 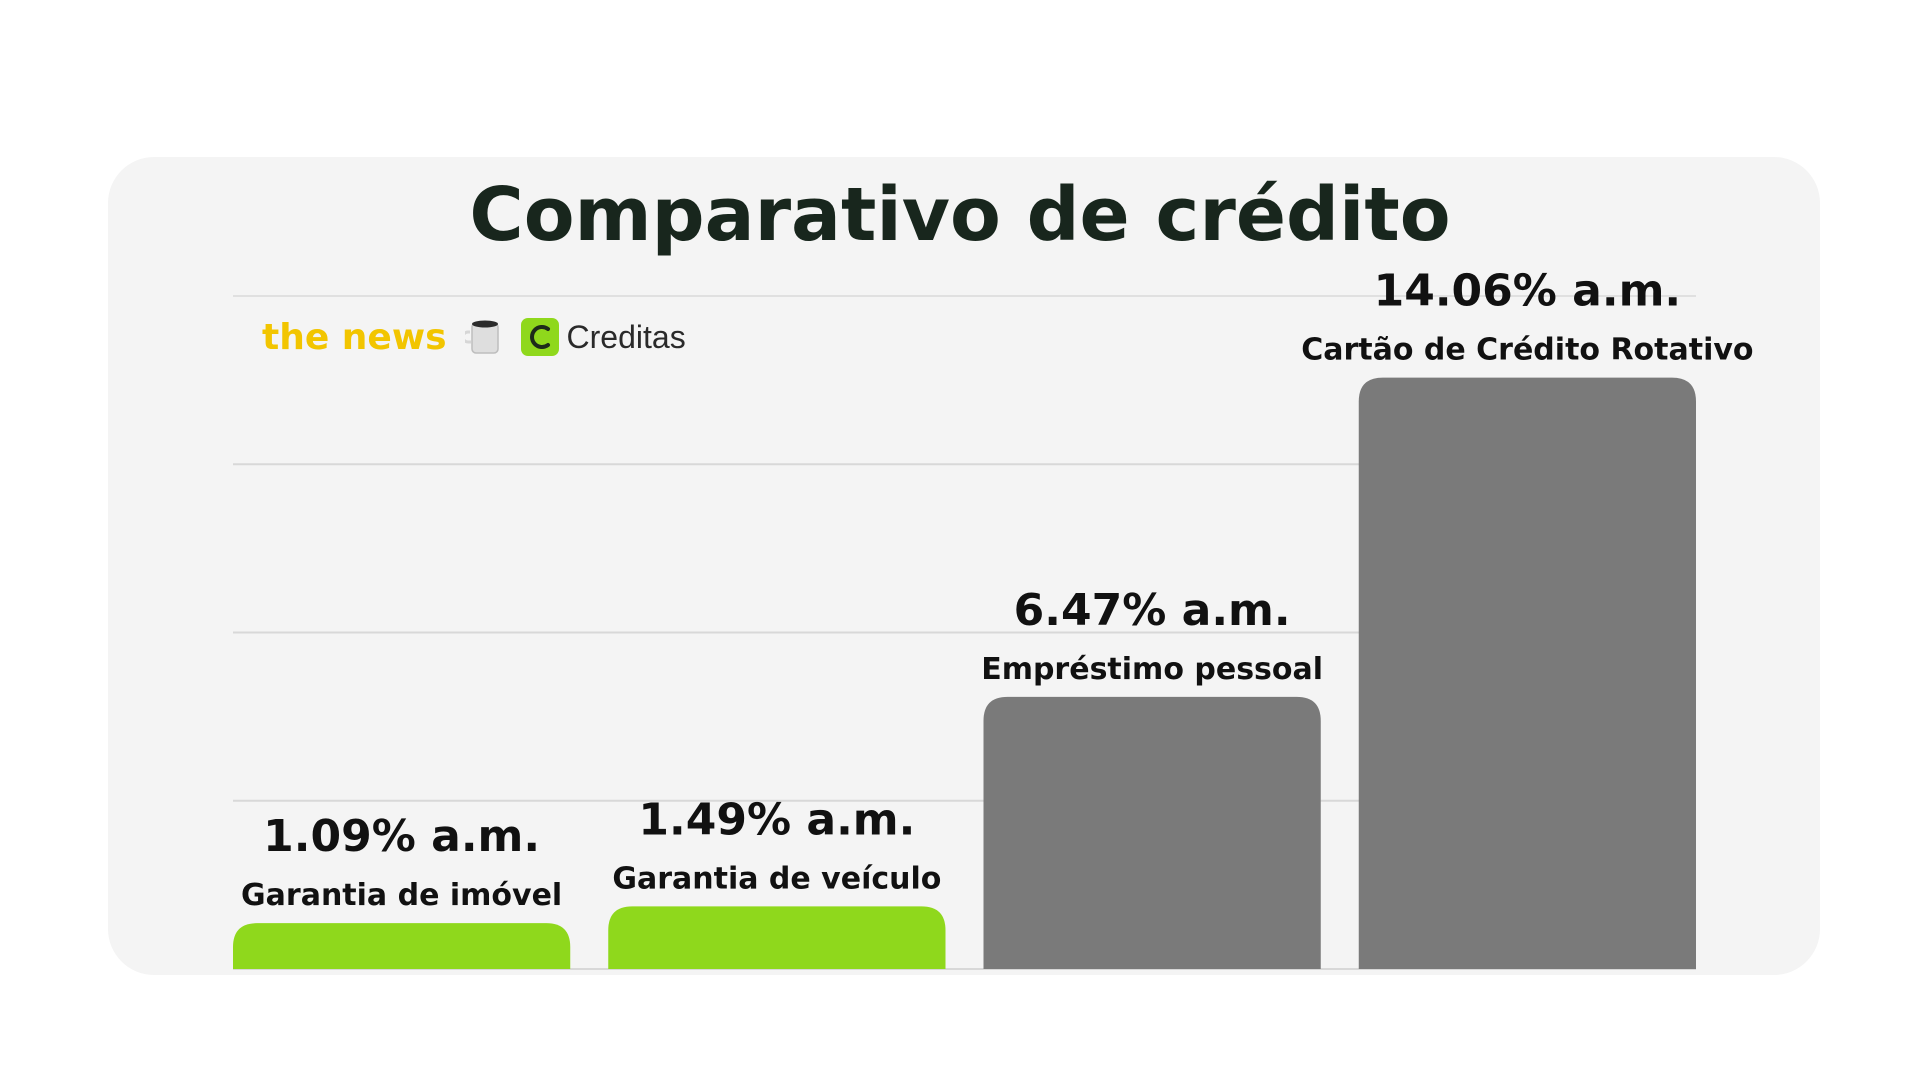 I want to click on the-news-logo-text: the news, so click(x=354, y=337).